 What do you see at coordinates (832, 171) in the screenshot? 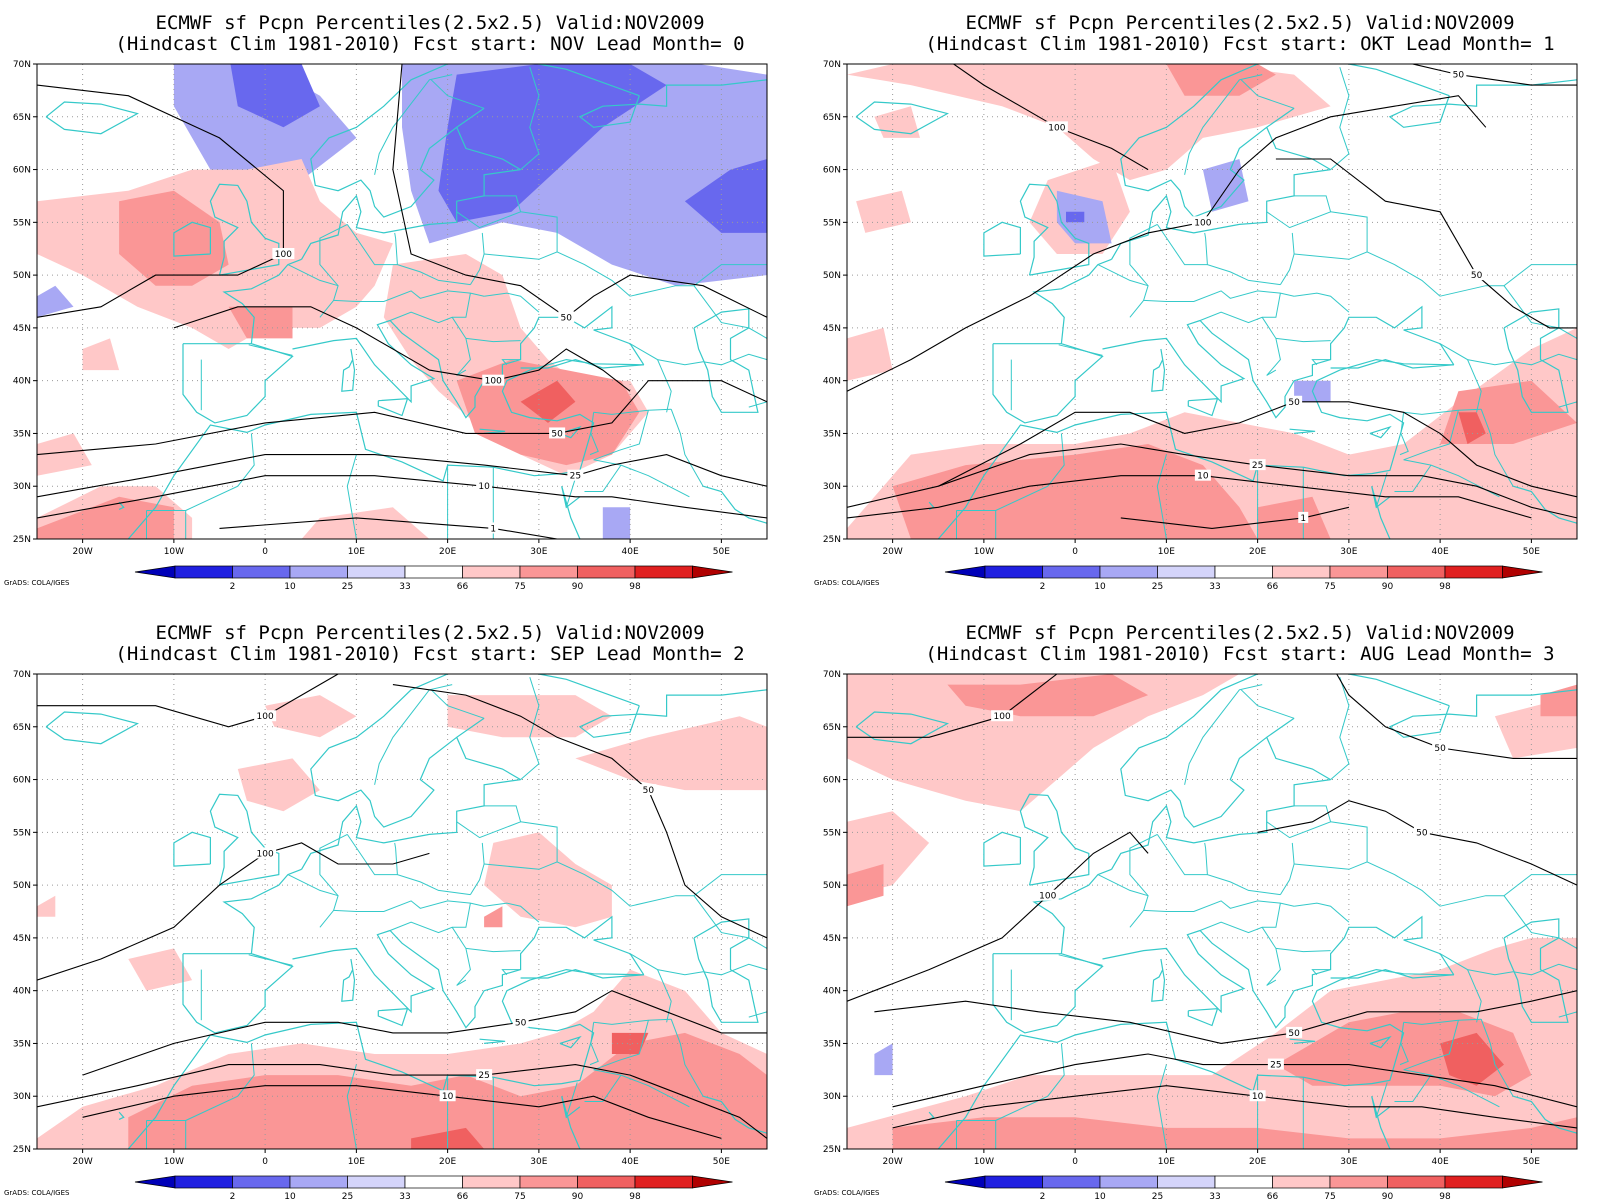
I see `lat-tick-label: 60N` at bounding box center [832, 171].